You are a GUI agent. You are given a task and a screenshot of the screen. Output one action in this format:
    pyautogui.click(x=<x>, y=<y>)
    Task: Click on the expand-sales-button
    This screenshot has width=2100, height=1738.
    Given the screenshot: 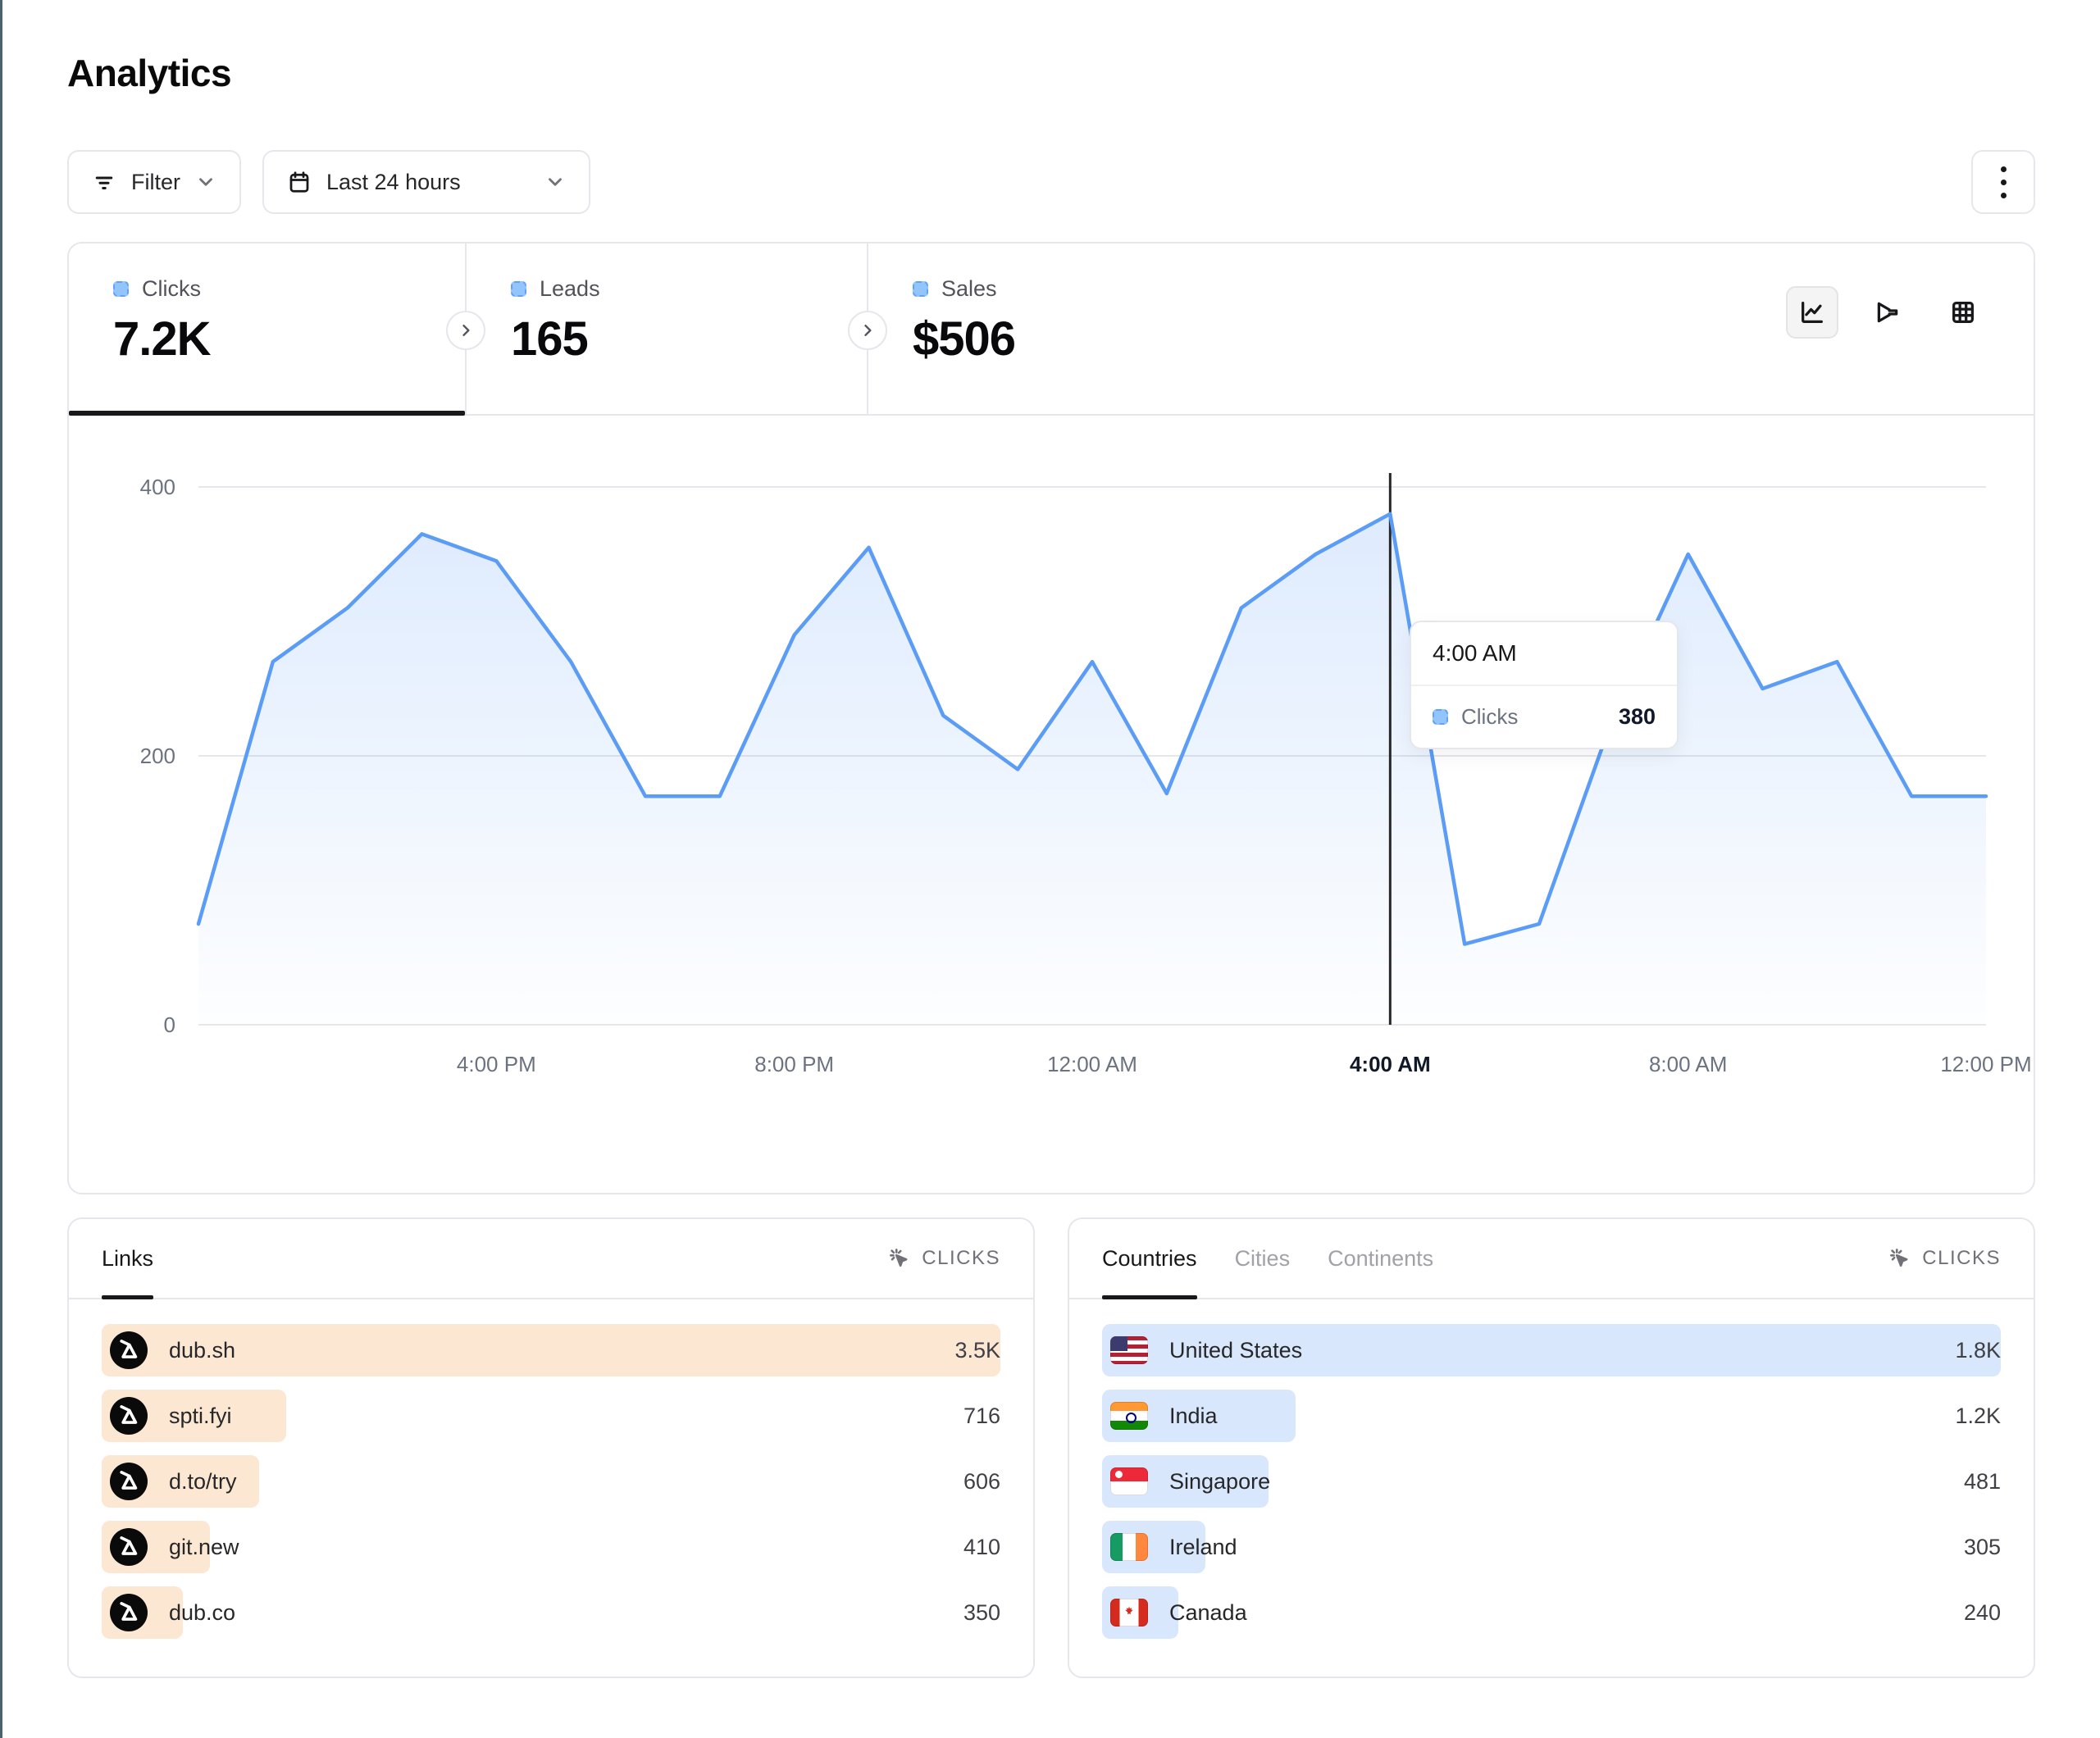 What is the action you would take?
    pyautogui.click(x=867, y=330)
    